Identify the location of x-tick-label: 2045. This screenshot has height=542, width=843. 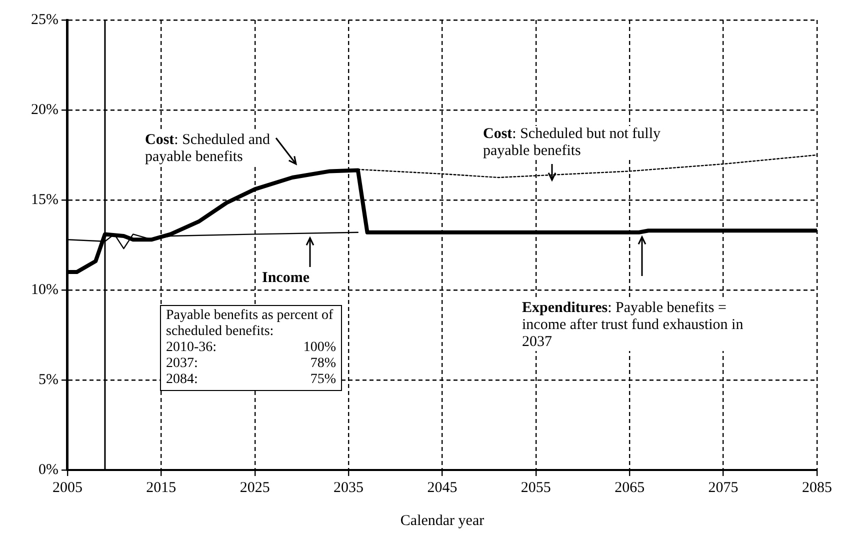
(442, 488).